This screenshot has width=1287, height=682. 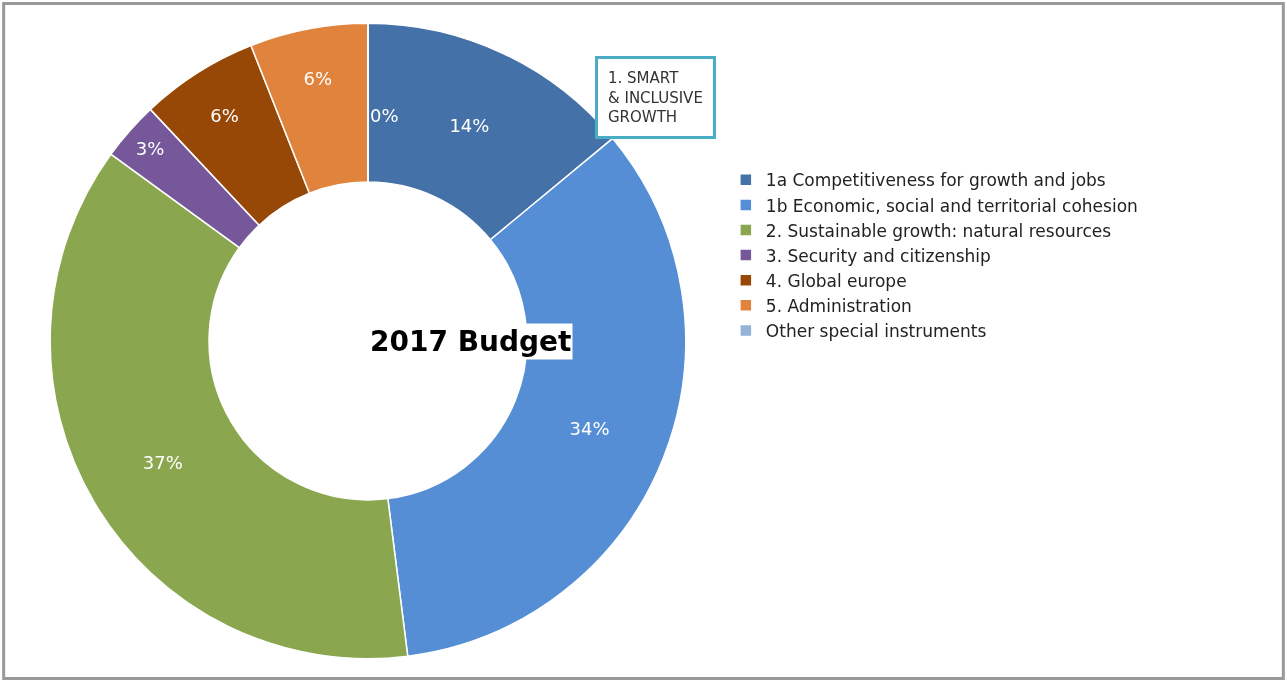 I want to click on legend-label: 2. Sustainable growth: natural resources, so click(x=938, y=230).